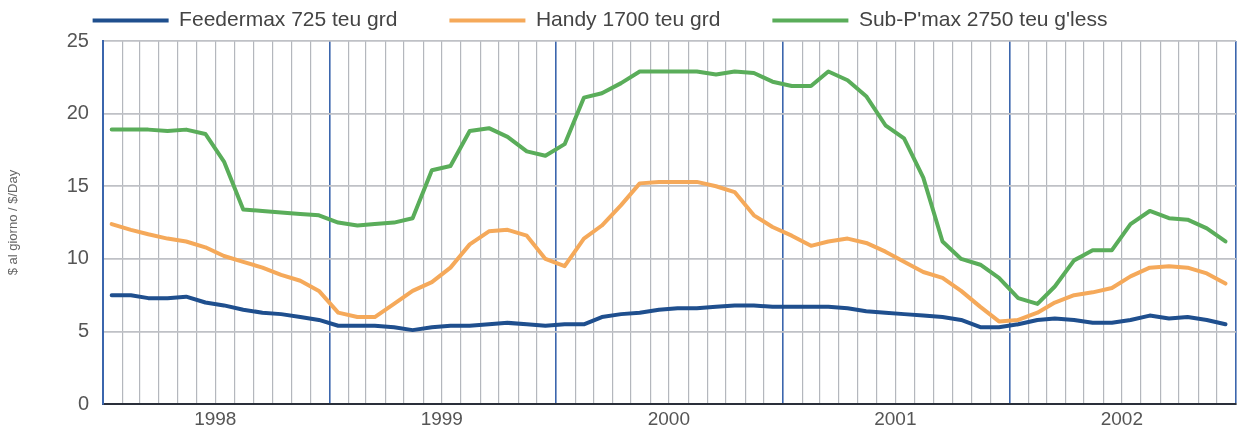  What do you see at coordinates (215, 418) in the screenshot?
I see `x-tick-label: 1998` at bounding box center [215, 418].